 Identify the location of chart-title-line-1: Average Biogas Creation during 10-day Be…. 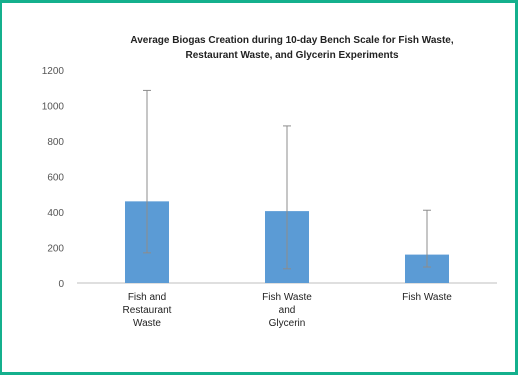
(291, 40).